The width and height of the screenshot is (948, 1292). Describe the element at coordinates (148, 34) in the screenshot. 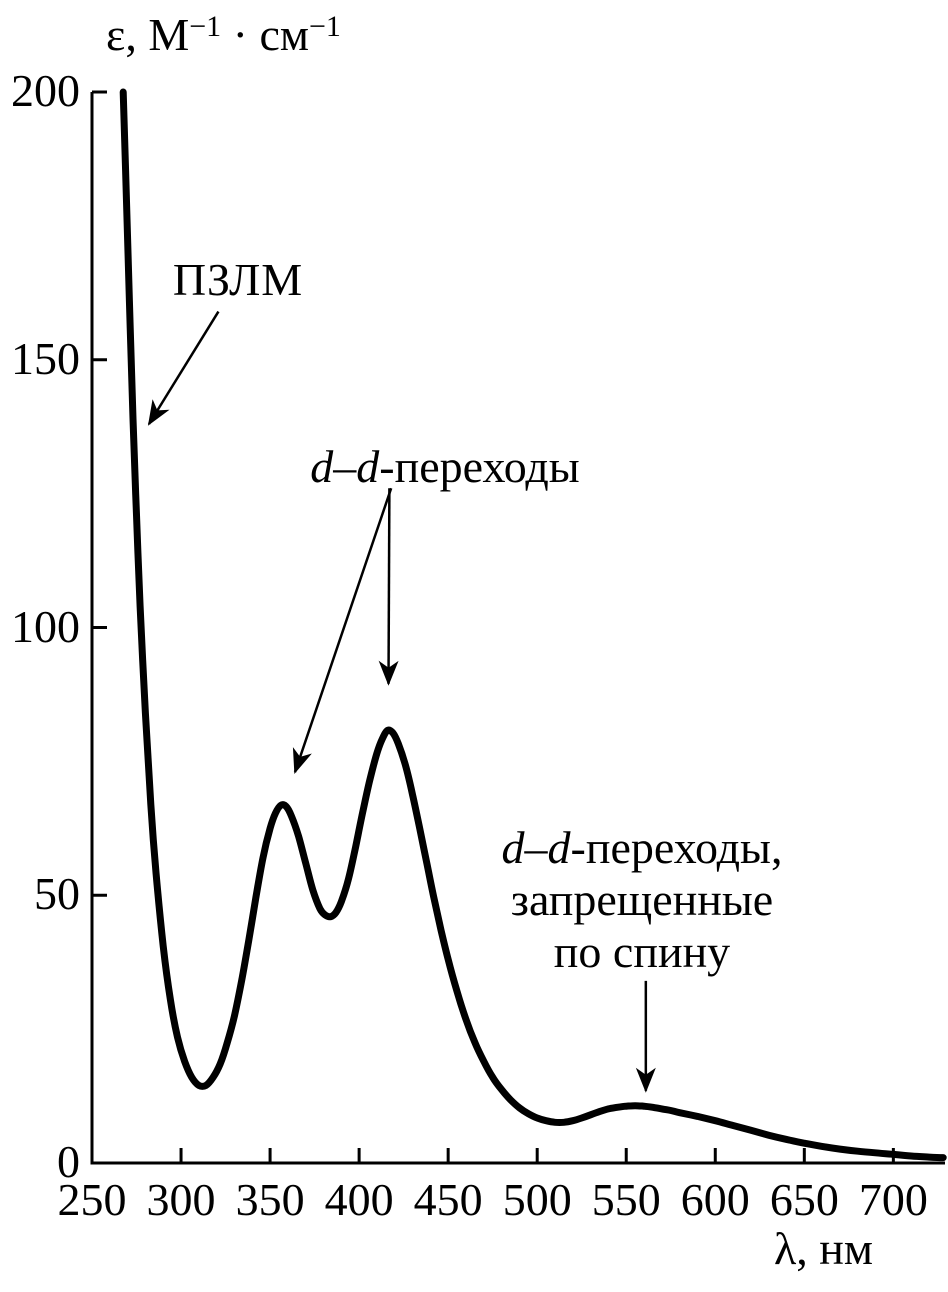

I see `y-axis-title-base: ε, М` at that location.